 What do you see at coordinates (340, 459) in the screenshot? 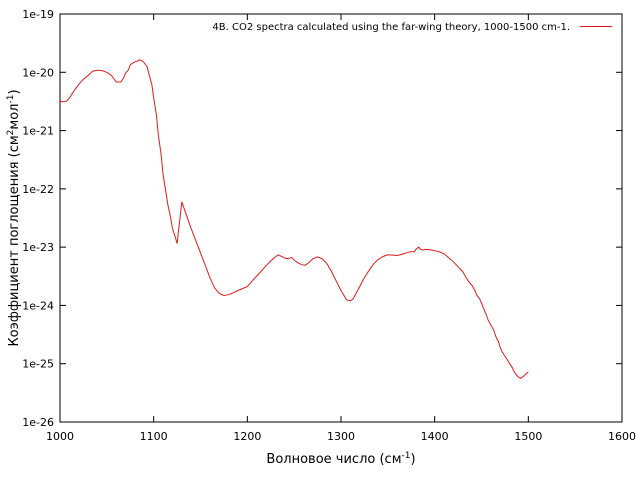
I see `x-axis-title: Волновое число (см-1)` at bounding box center [340, 459].